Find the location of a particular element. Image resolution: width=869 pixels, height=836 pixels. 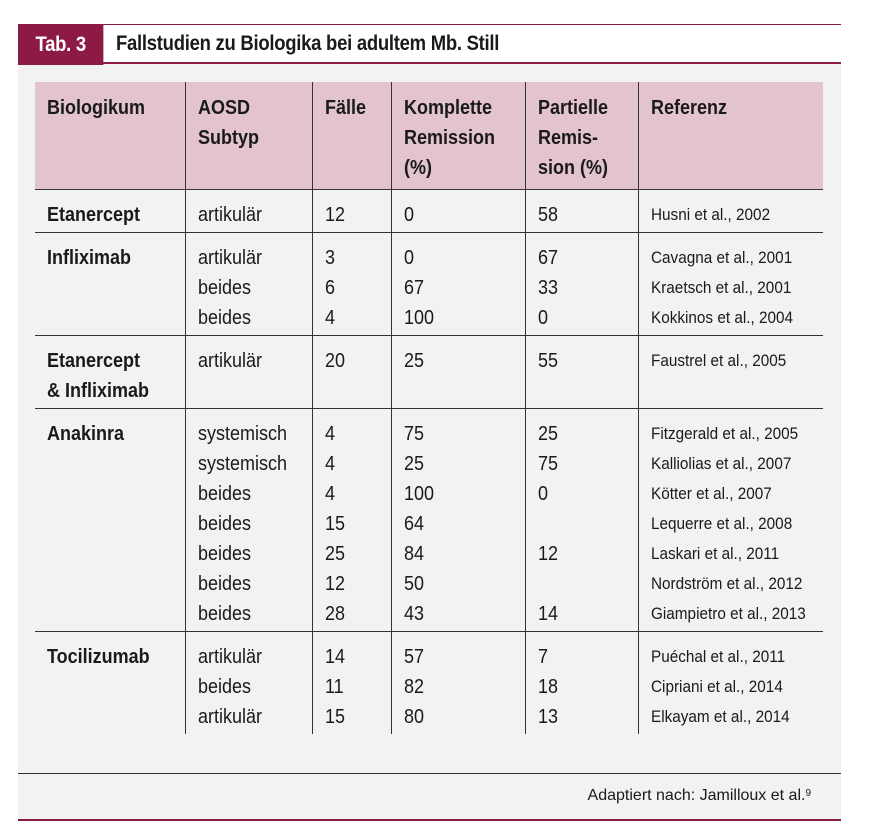

header-referenz: Referenz is located at coordinates (730, 136).